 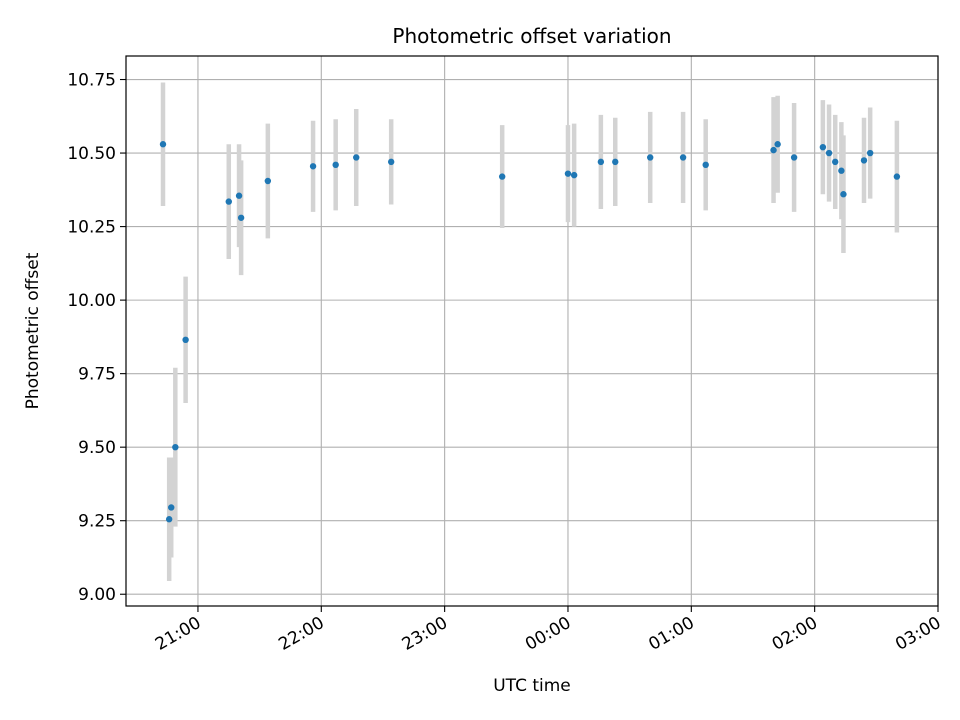 What do you see at coordinates (531, 36) in the screenshot?
I see `chart-title: Photometric offset variation` at bounding box center [531, 36].